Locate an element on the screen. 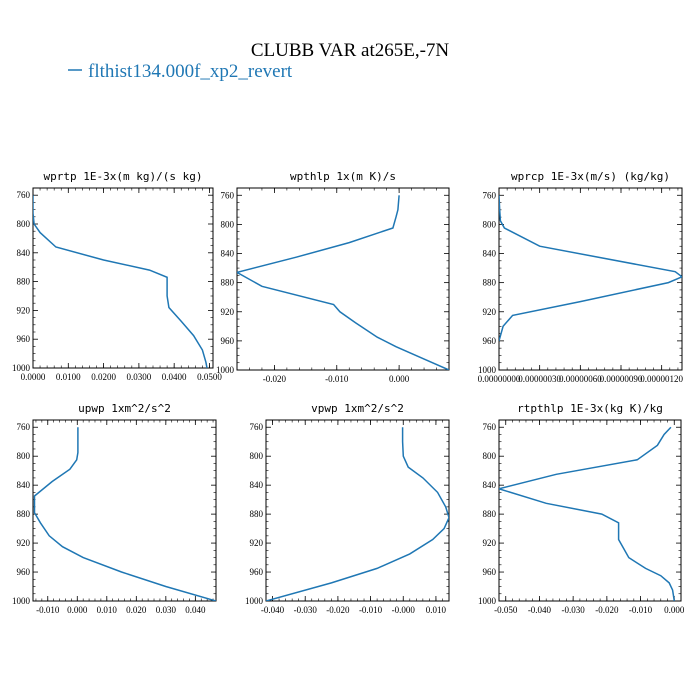  x-tick-label: 0.0100 is located at coordinates (68, 377).